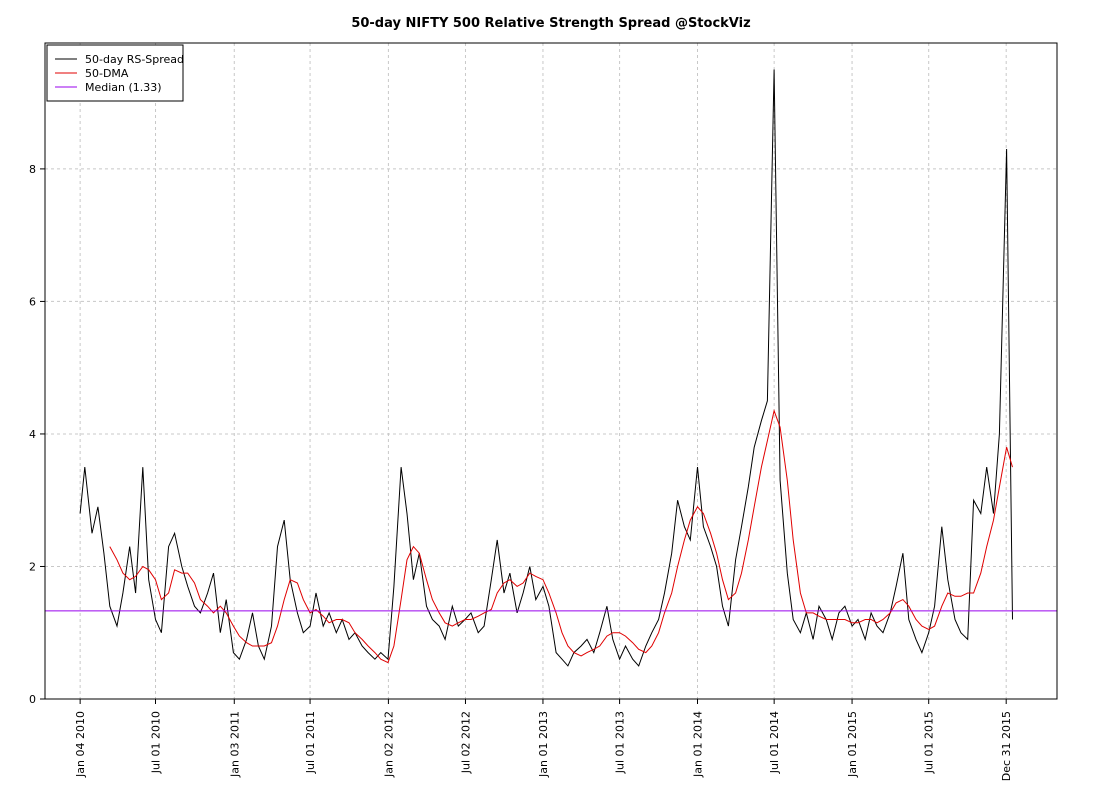 The width and height of the screenshot is (1100, 800). What do you see at coordinates (107, 73) in the screenshot?
I see `legend-label: 50-DMA` at bounding box center [107, 73].